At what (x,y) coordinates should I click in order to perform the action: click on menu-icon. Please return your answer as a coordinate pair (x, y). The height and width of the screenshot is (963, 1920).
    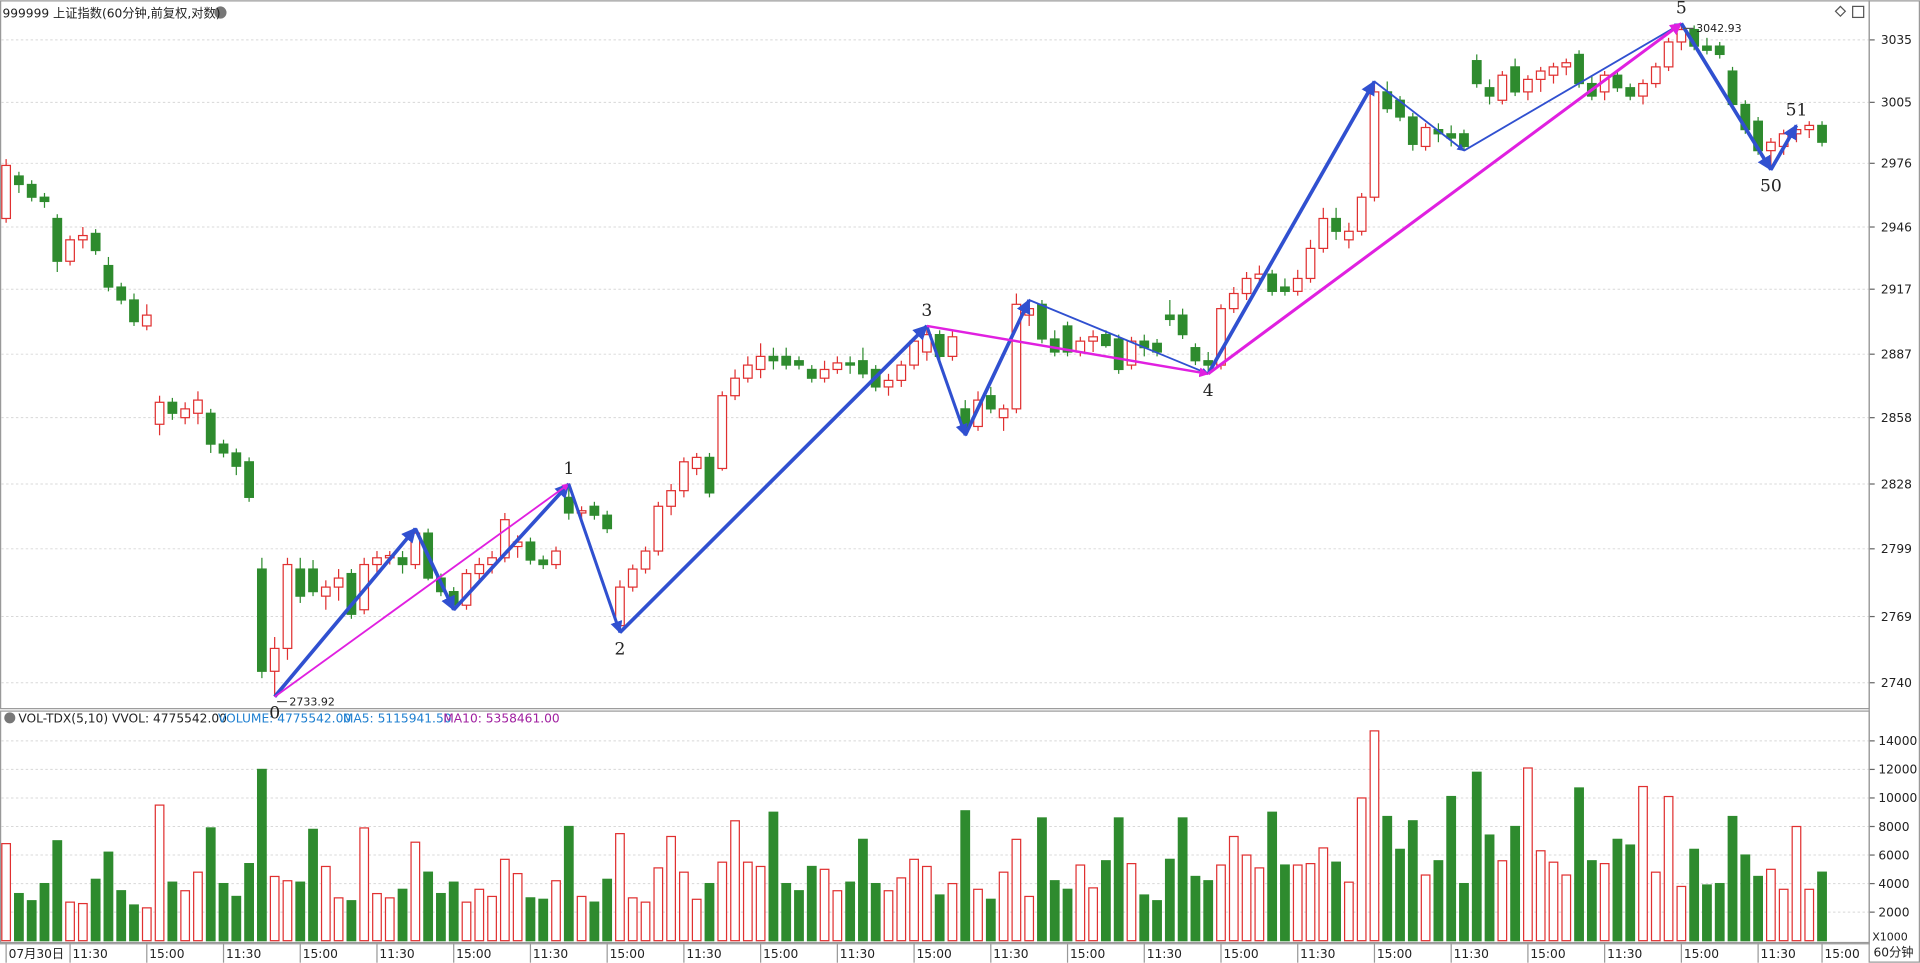
    Looking at the image, I should click on (220, 12).